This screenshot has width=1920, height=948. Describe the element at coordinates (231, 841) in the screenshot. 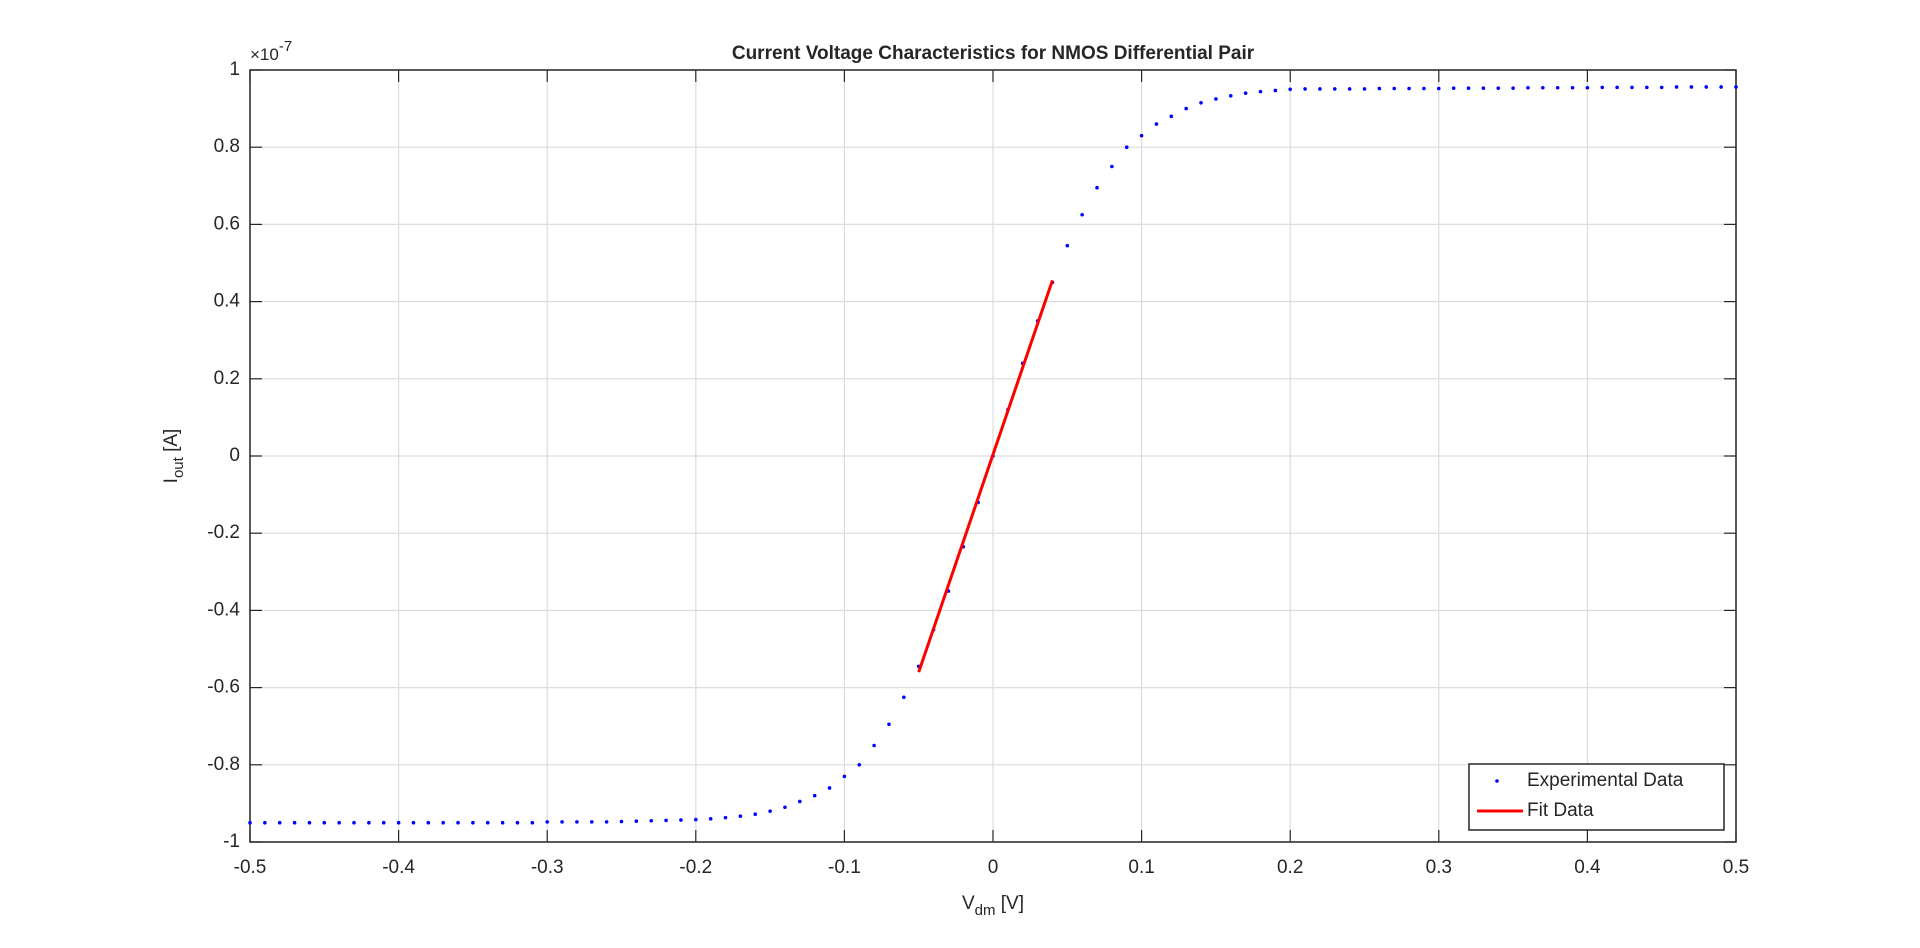

I see `y-tick-label: -1` at that location.